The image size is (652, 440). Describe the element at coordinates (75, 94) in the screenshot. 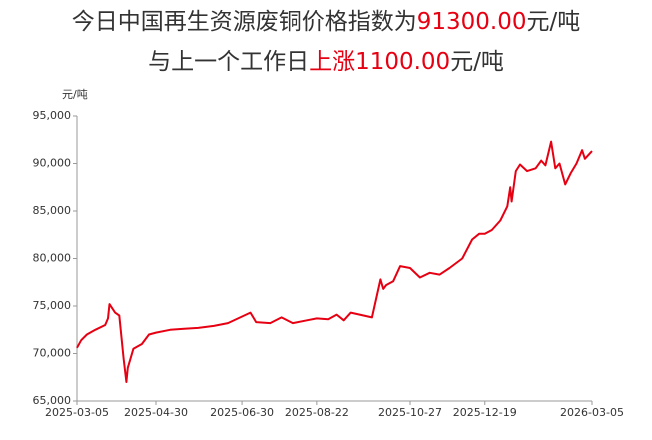

I see `y-unit: 元/吨` at that location.